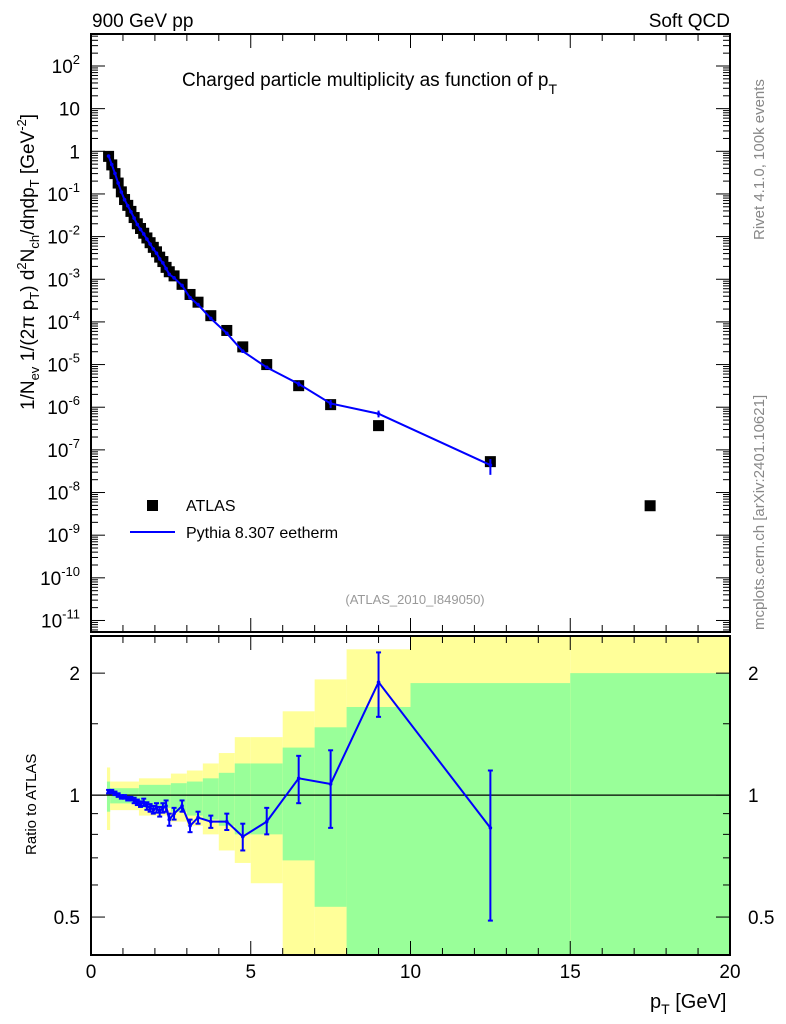 Image resolution: width=786 pixels, height=1024 pixels. I want to click on y-tick-label: 10⁻⁸, so click(63, 492).